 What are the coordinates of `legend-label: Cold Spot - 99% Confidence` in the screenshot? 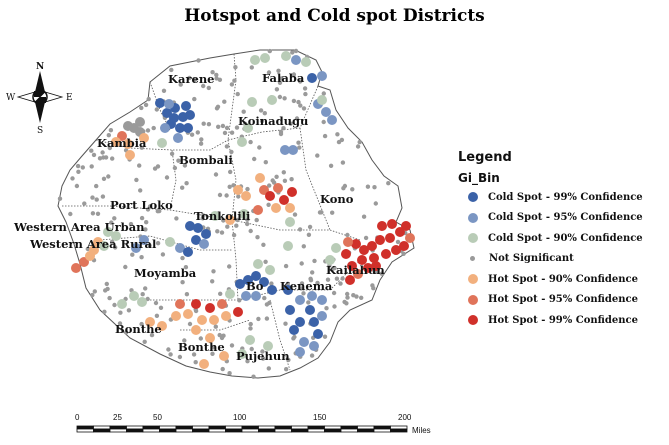 It's located at (565, 197).